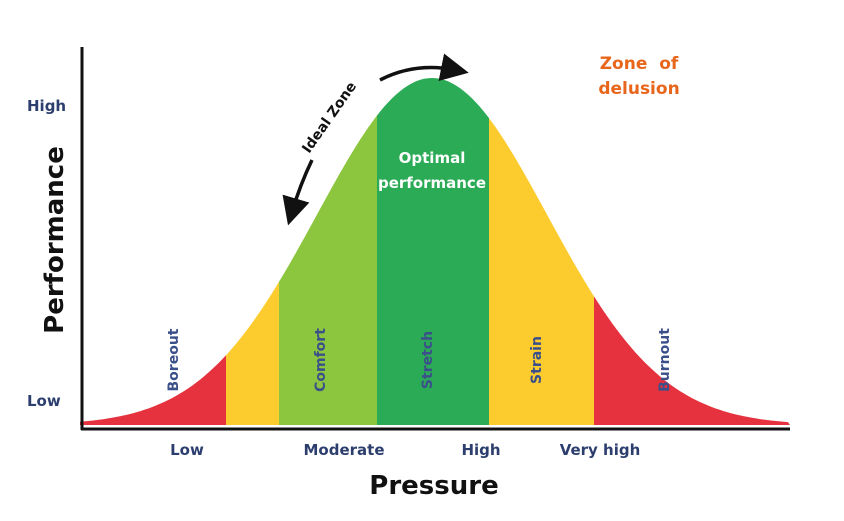  What do you see at coordinates (639, 64) in the screenshot?
I see `zone-of-delusion-line1: Zone of` at bounding box center [639, 64].